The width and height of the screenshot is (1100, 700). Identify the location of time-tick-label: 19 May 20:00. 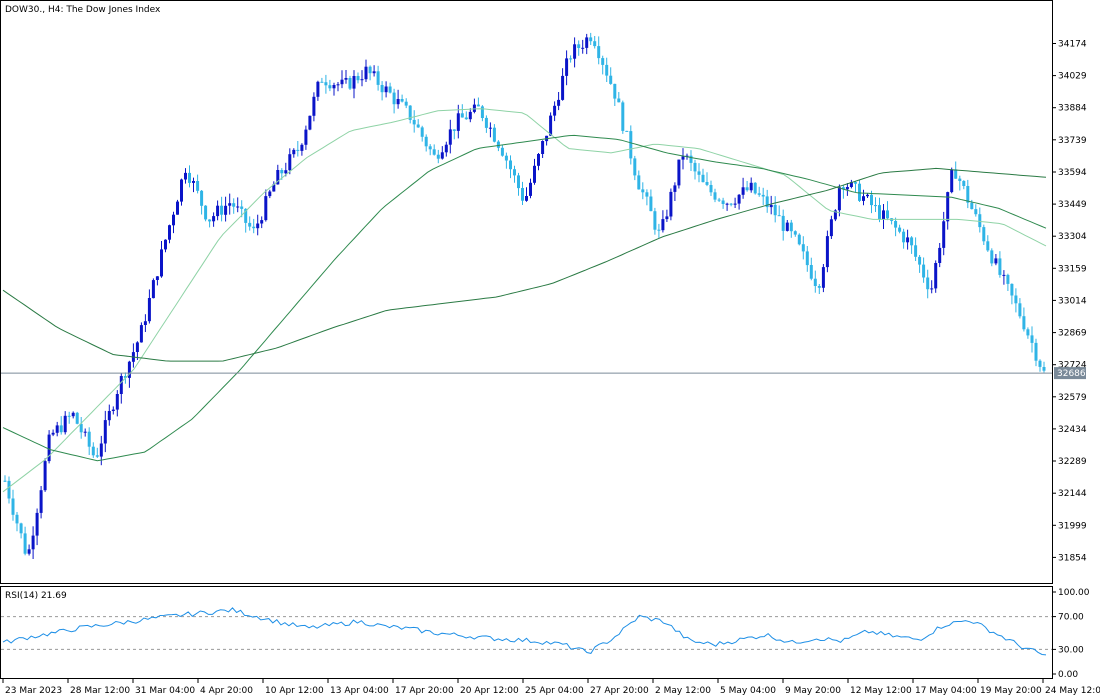
(1011, 691).